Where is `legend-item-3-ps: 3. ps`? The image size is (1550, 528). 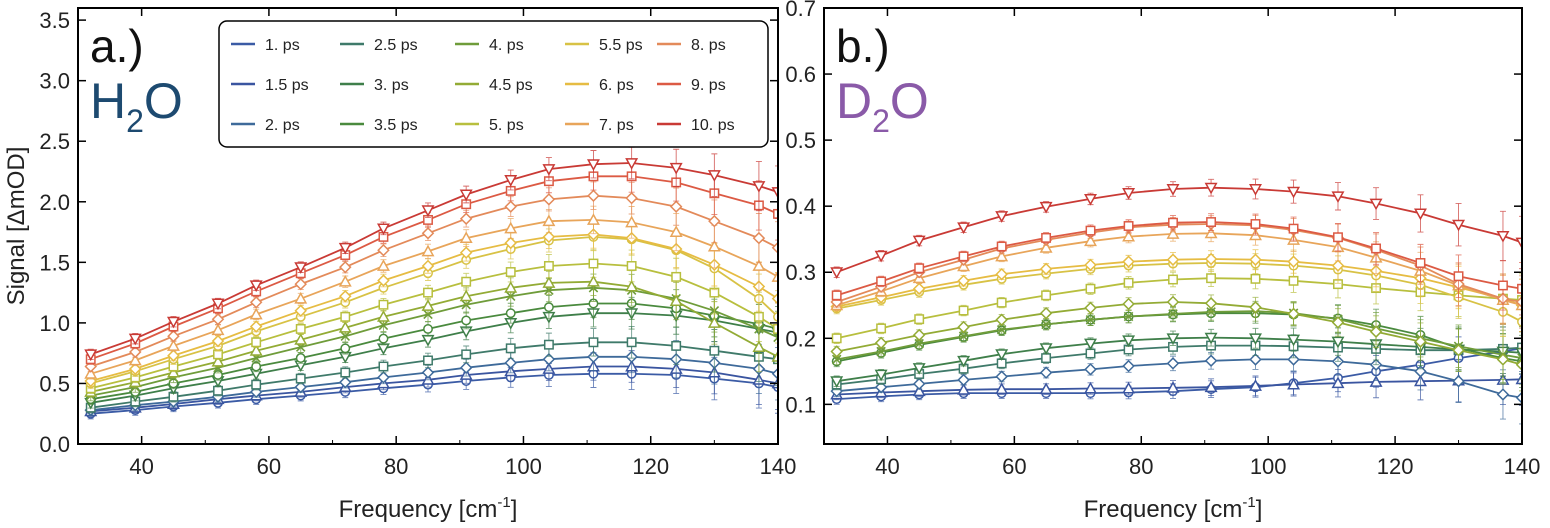
legend-item-3-ps: 3. ps is located at coordinates (374, 85).